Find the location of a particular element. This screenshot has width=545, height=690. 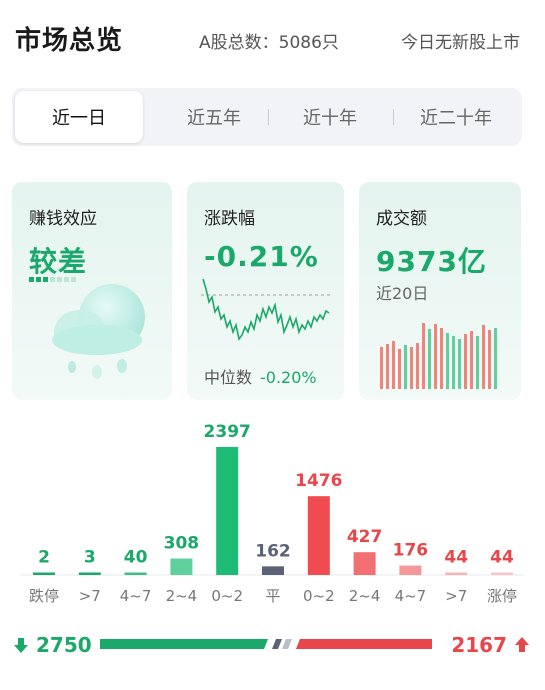

arrow-up-icon is located at coordinates (522, 644).